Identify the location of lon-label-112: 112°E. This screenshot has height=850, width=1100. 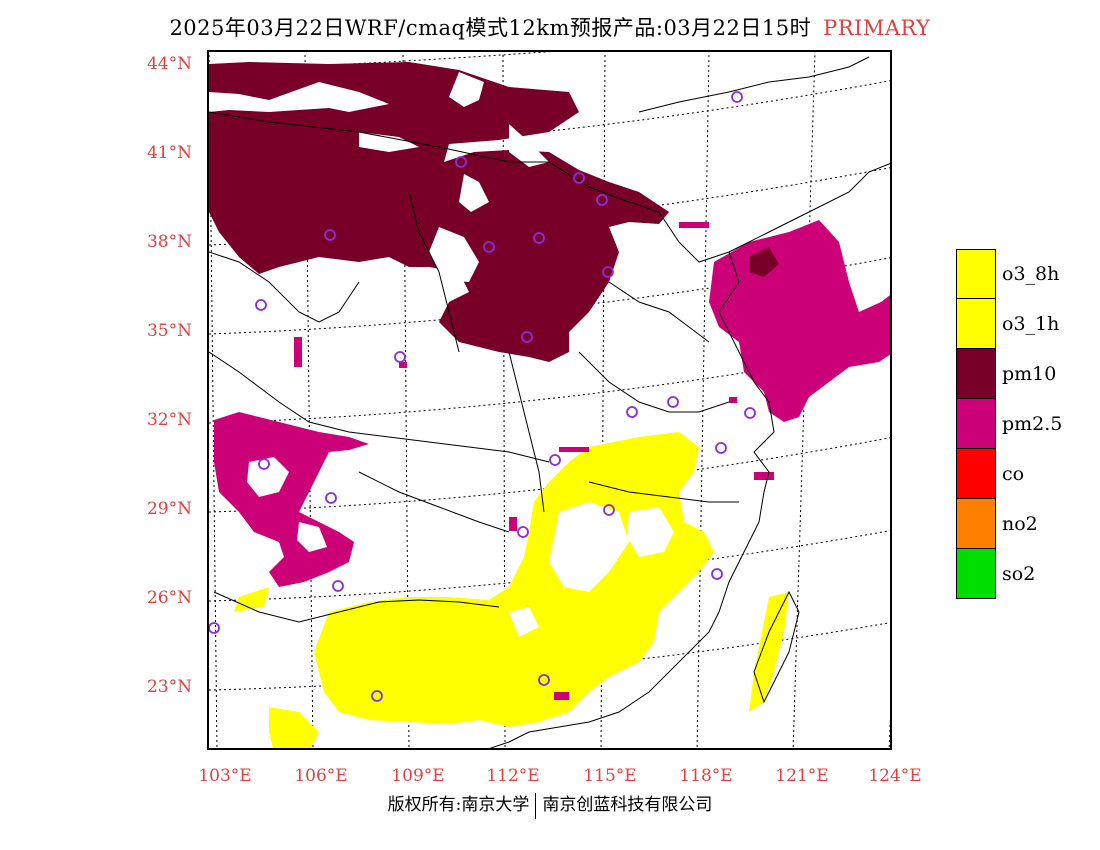
(513, 776).